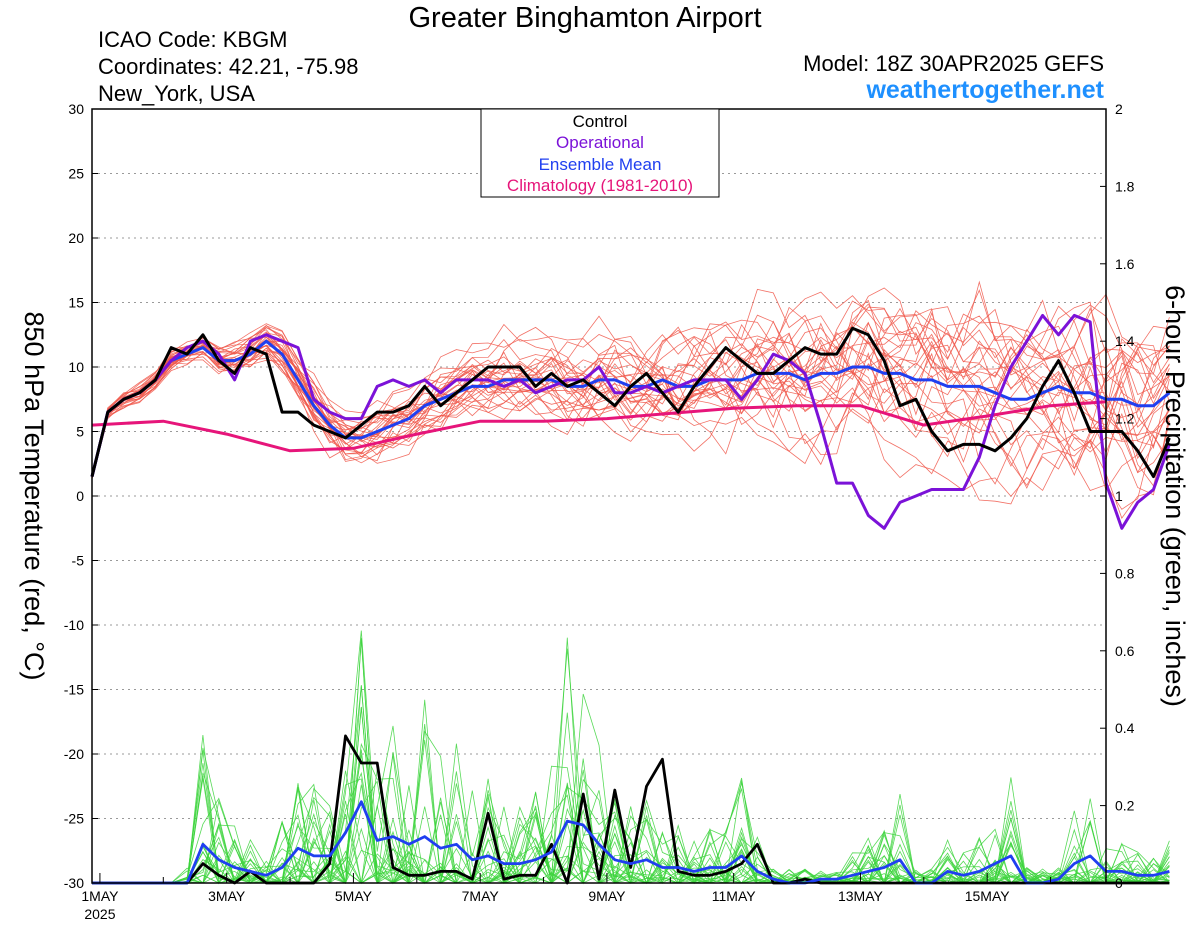 The height and width of the screenshot is (927, 1200). Describe the element at coordinates (176, 93) in the screenshot. I see `station-location: New_York, USA` at that location.